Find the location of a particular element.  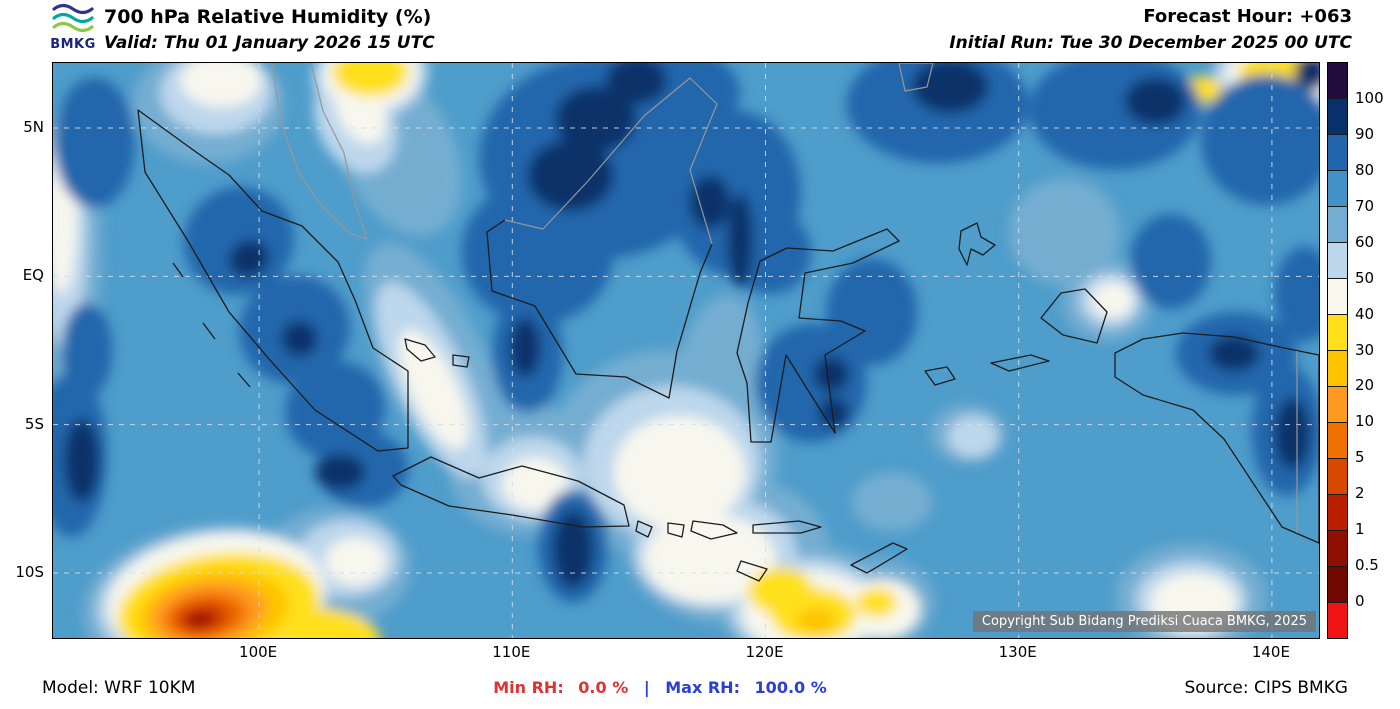

initial-run: Initial Run: Tue 30 December 2025 00 UTC is located at coordinates (1150, 43).